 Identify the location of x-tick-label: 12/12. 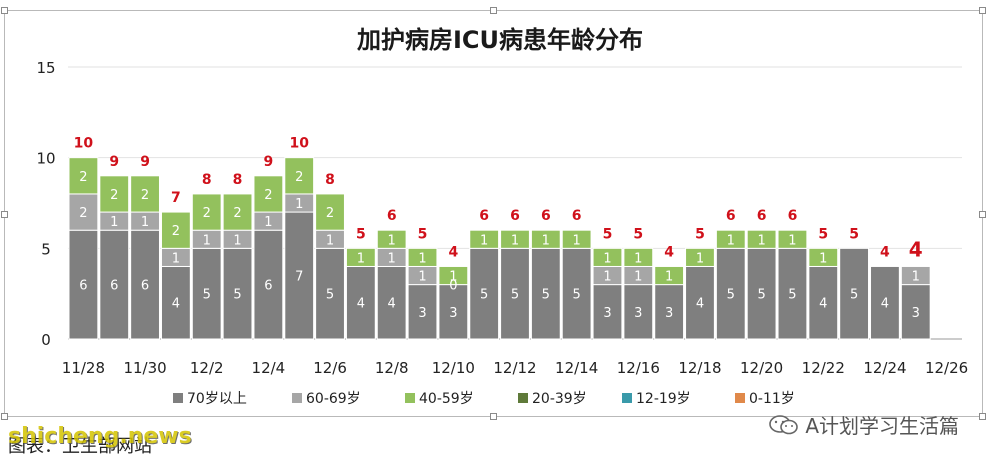
(514, 368).